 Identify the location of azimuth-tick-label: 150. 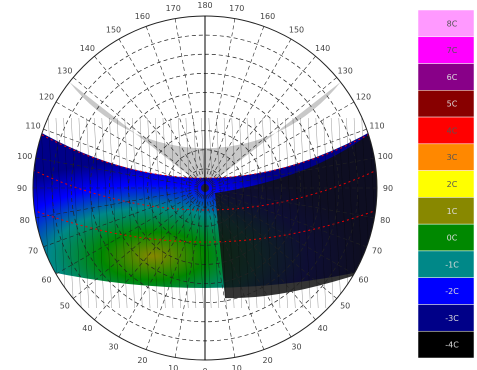
(113, 30).